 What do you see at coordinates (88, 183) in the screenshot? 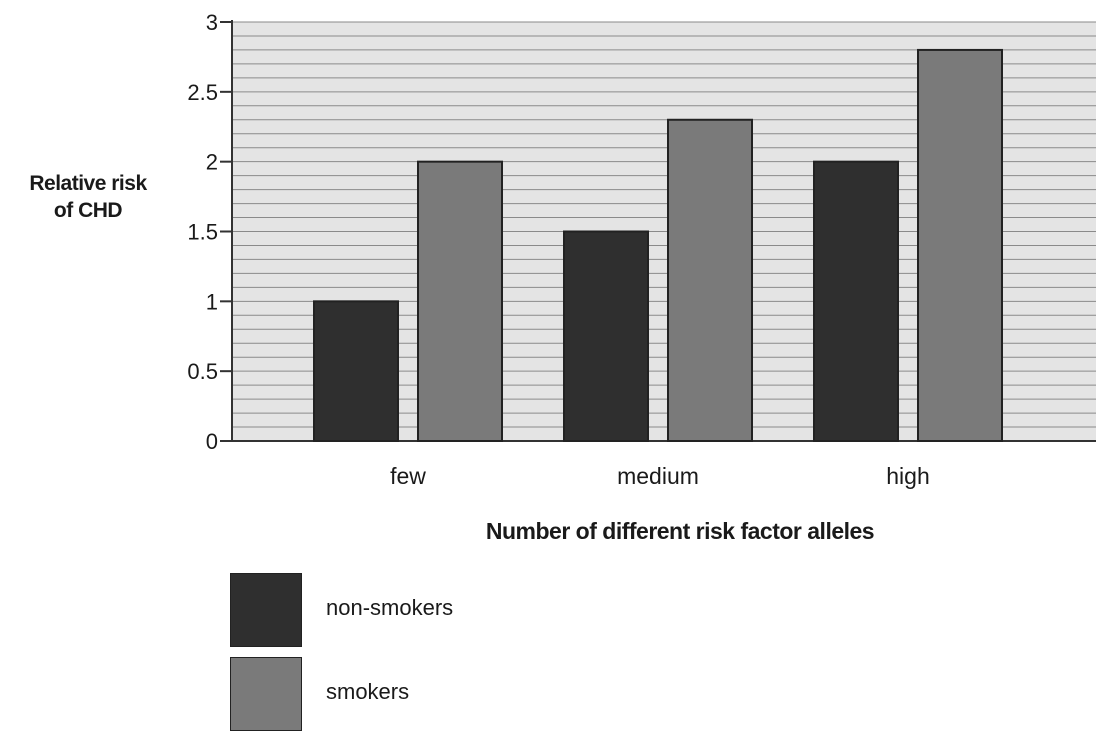
I see `y-axis-label-line-1: Relative risk` at bounding box center [88, 183].